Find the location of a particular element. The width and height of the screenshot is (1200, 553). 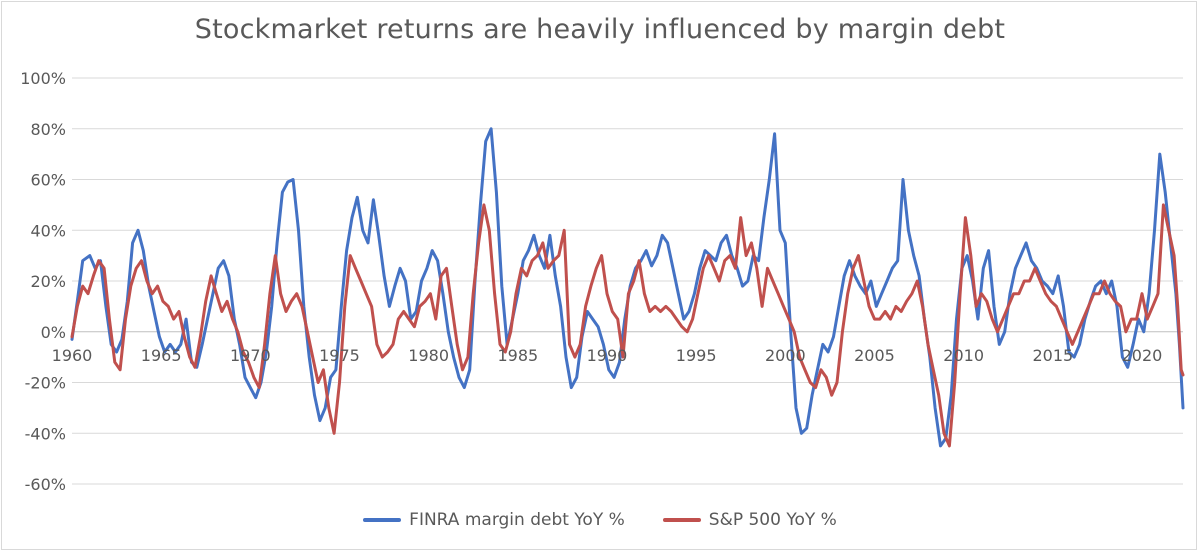

y-tick-label: -40% is located at coordinates (45, 433).